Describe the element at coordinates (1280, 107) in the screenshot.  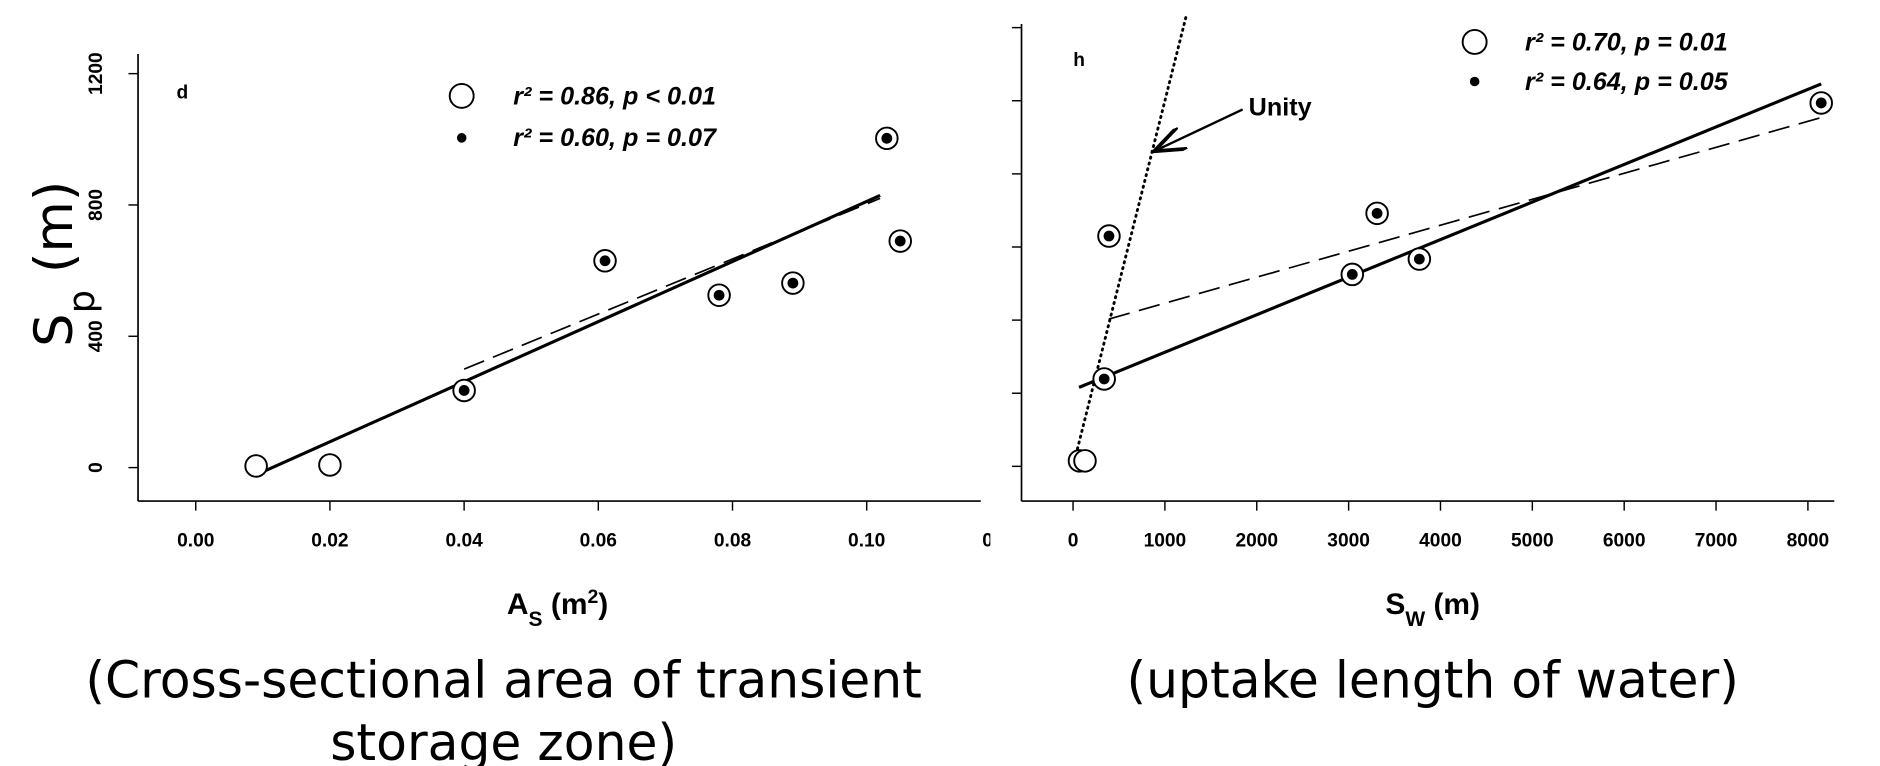
I see `annotation: Unity` at that location.